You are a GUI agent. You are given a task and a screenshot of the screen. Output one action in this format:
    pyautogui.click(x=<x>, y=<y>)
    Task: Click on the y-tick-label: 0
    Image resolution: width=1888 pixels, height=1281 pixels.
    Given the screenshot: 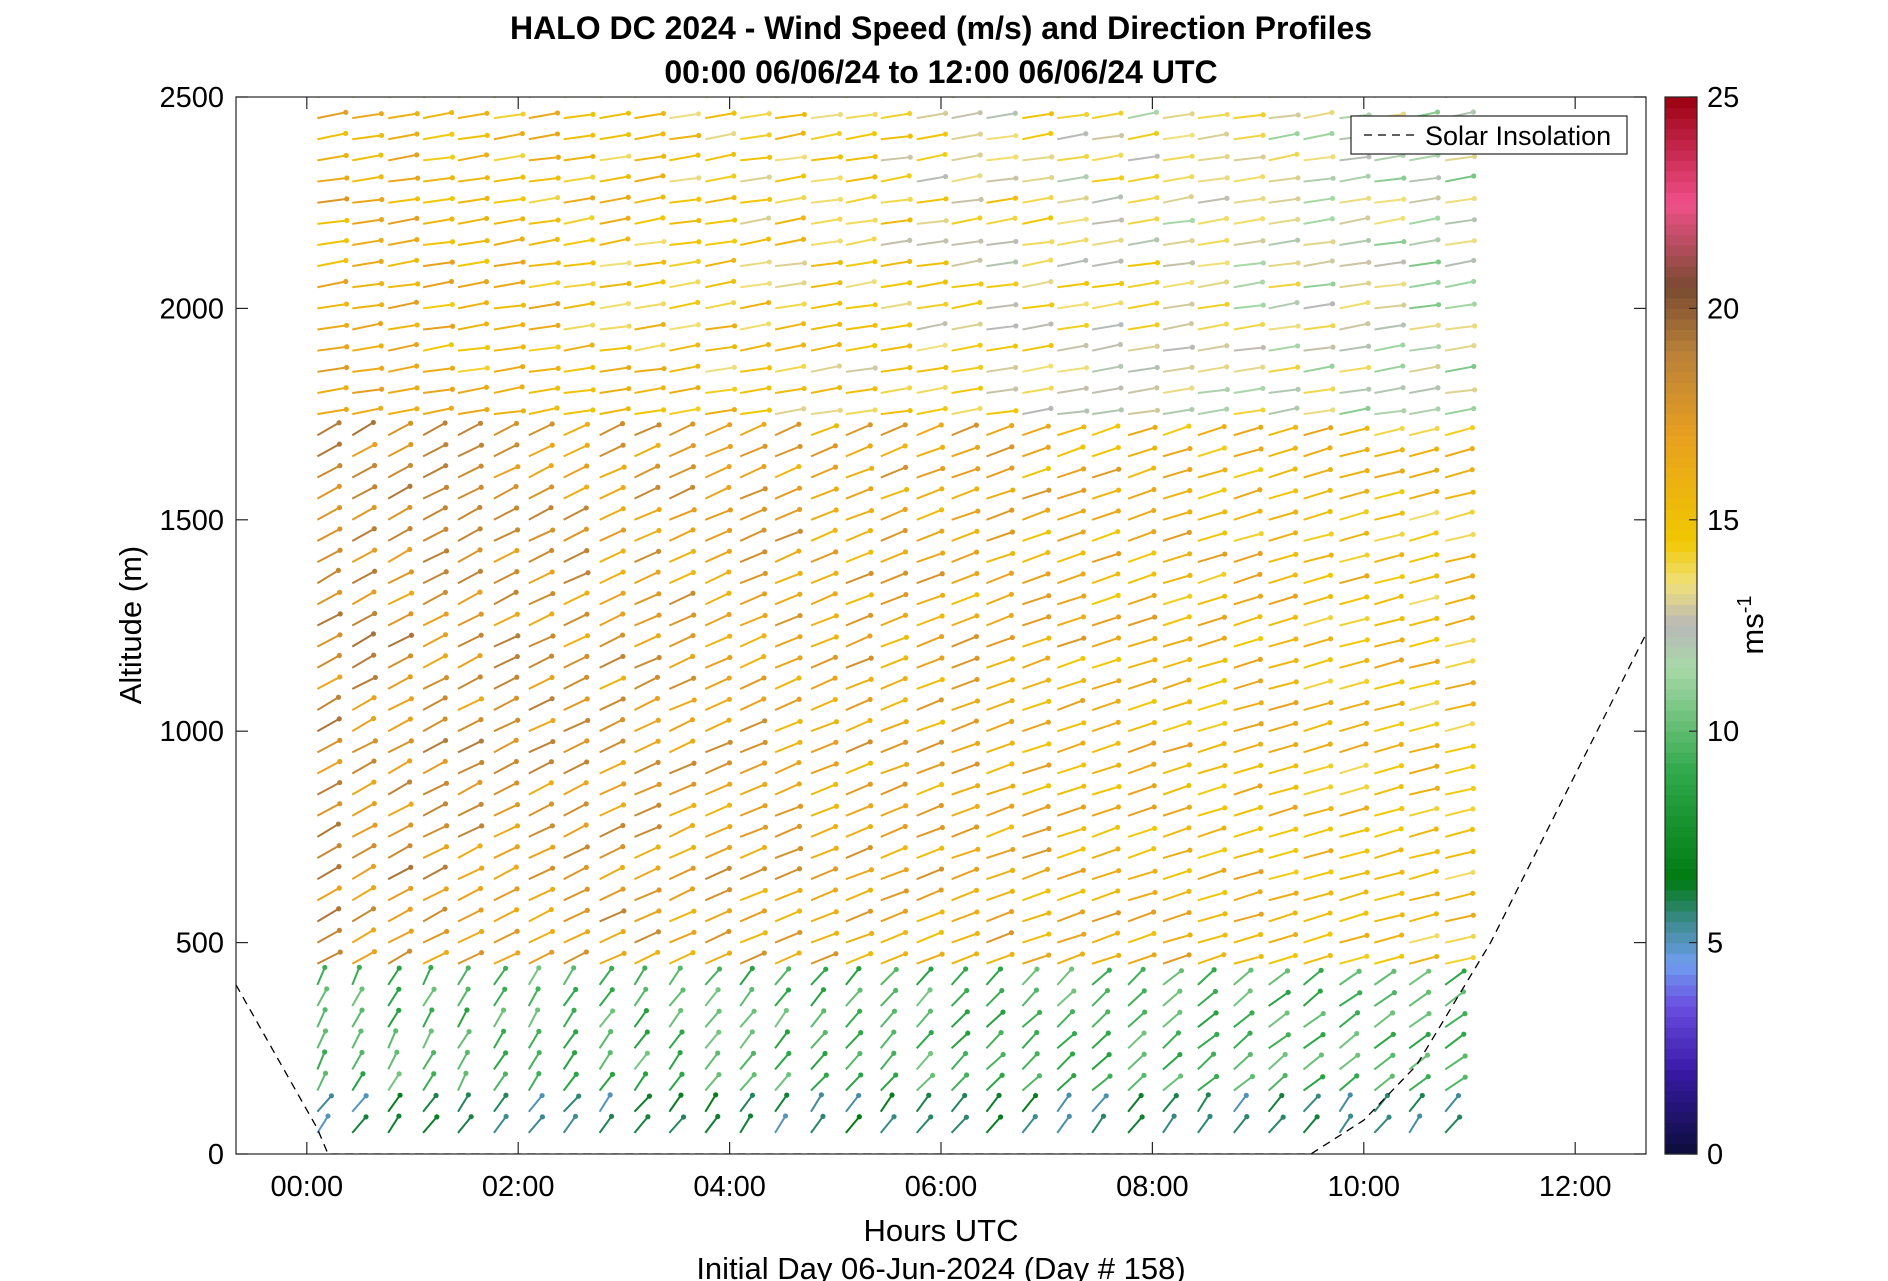 What is the action you would take?
    pyautogui.click(x=216, y=1155)
    